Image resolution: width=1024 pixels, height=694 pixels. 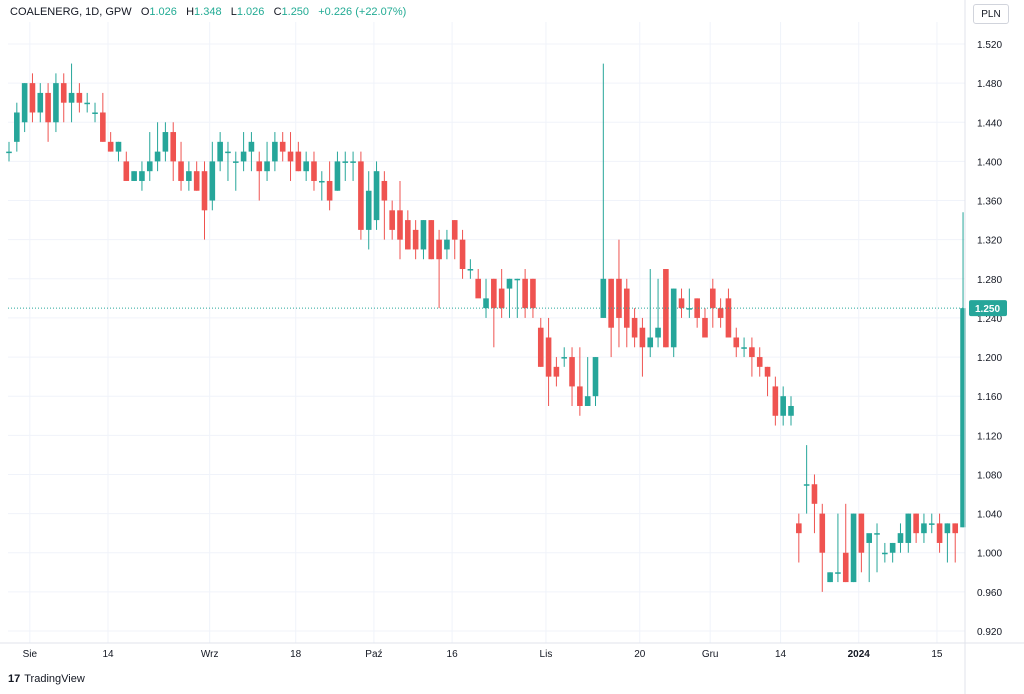 I want to click on time-tick-label: Paź, so click(x=373, y=654).